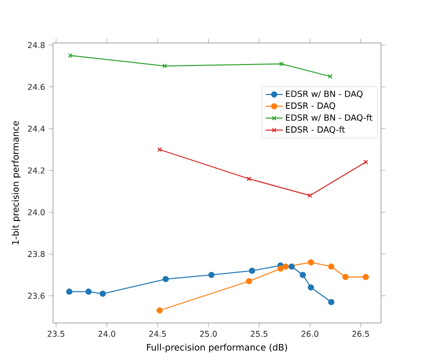 This screenshot has width=423, height=363. Describe the element at coordinates (208, 333) in the screenshot. I see `x-tick-label: 25.0` at that location.